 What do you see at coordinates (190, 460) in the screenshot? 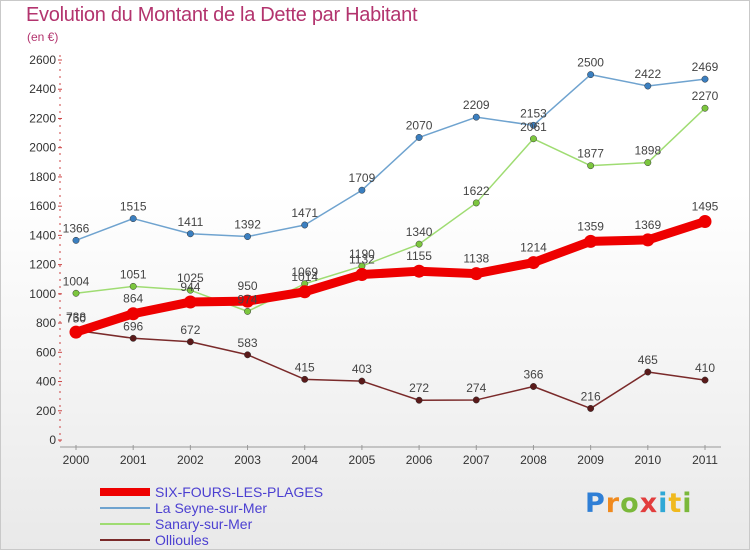
I see `x-tick-label: 2002` at bounding box center [190, 460].